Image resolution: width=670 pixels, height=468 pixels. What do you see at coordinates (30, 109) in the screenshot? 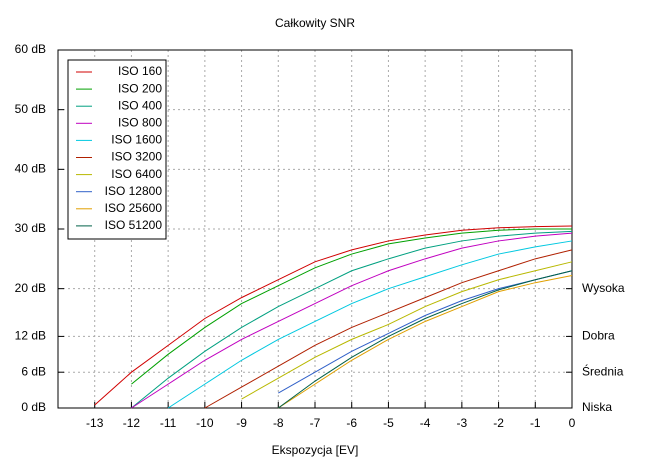
I see `y-tick-label: 50 dB` at bounding box center [30, 109].